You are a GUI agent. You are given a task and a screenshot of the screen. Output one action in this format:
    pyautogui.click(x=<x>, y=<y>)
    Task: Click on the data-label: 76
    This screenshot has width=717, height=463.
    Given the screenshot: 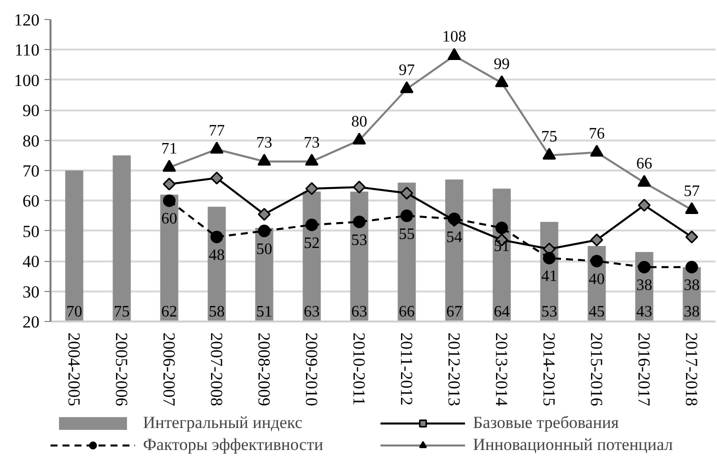 What is the action you would take?
    pyautogui.click(x=596, y=133)
    